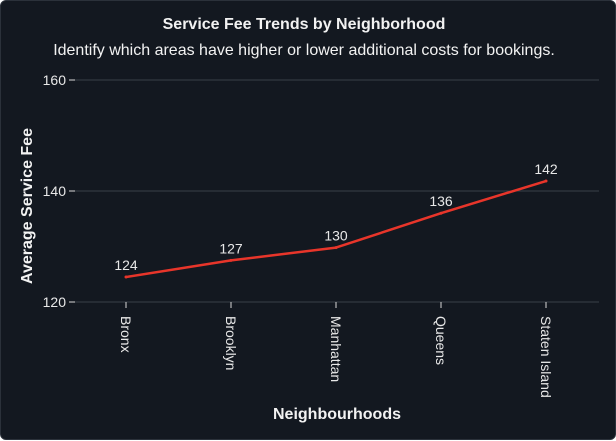 This screenshot has height=441, width=616. I want to click on y-axis-title: Average Service Fee, so click(27, 206).